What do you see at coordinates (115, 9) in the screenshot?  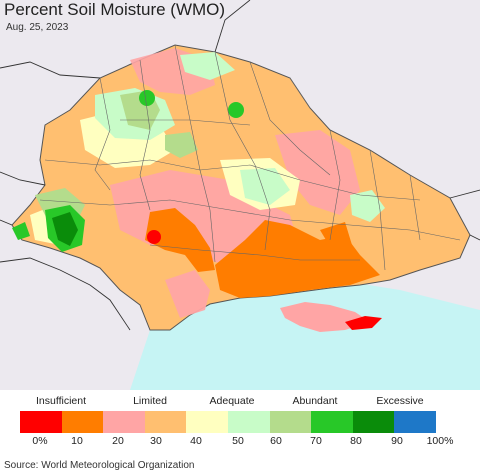 I see `map-title: Percent Soil Moisture (WMO)` at bounding box center [115, 9].